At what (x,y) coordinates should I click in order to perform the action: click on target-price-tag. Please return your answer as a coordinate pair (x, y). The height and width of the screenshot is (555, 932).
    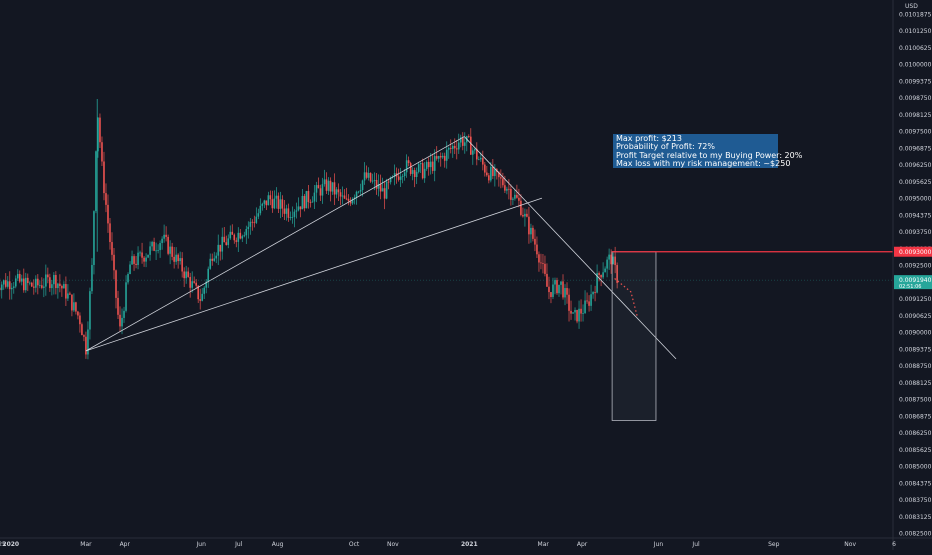
    Looking at the image, I should click on (913, 251).